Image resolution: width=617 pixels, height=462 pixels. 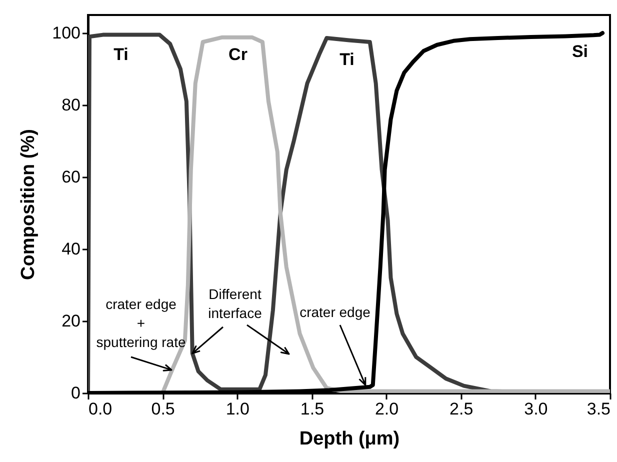 I want to click on x-tick-label: 0.0, so click(x=100, y=409).